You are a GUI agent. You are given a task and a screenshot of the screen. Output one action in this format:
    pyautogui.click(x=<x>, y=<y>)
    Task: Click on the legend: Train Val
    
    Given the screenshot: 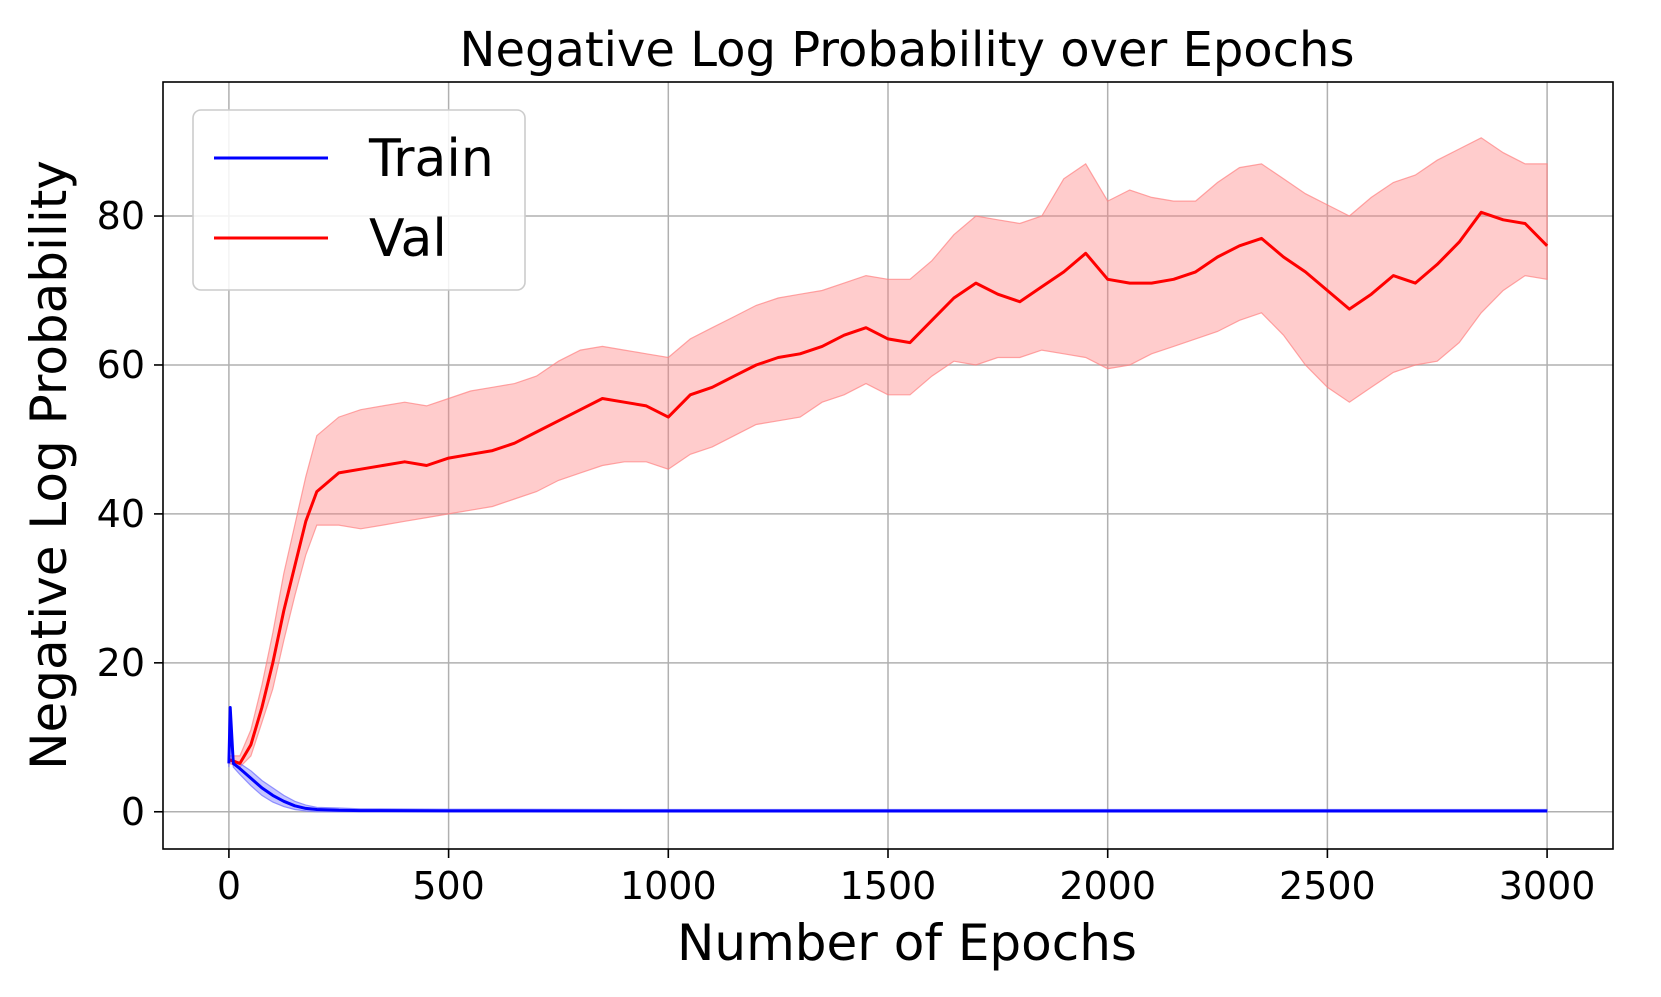 What is the action you would take?
    pyautogui.click(x=359, y=200)
    